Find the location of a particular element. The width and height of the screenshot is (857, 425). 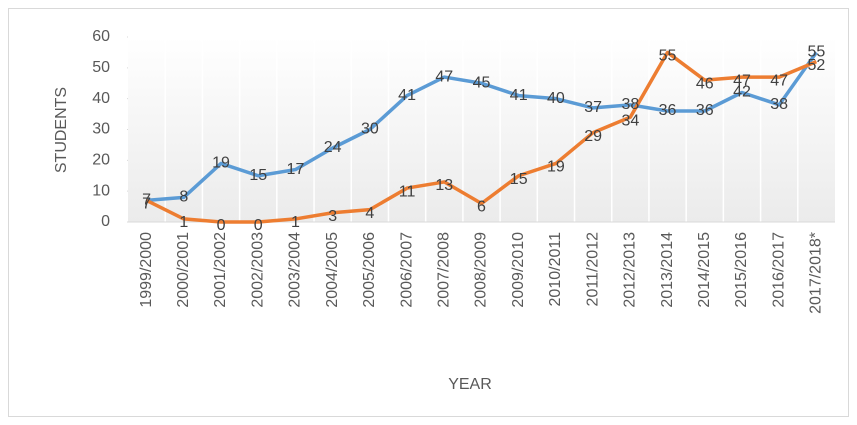

x-tick-label: 2017/2018* is located at coordinates (816, 273).